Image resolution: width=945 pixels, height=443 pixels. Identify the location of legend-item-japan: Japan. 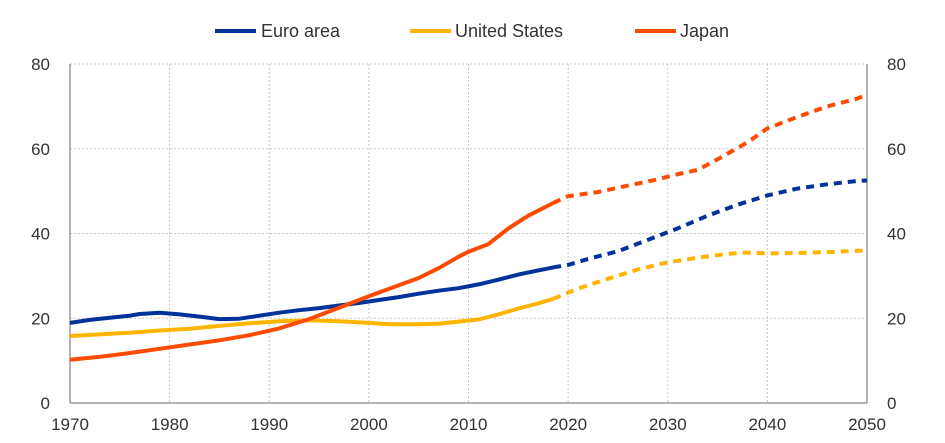
(682, 31).